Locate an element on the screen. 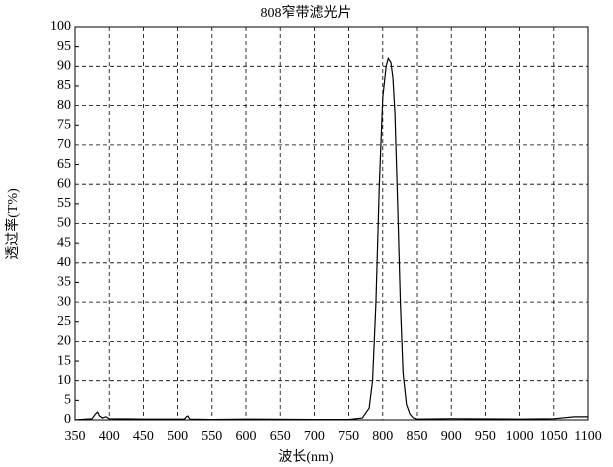 This screenshot has width=613, height=467. y-tick-label: 50 is located at coordinates (64, 223).